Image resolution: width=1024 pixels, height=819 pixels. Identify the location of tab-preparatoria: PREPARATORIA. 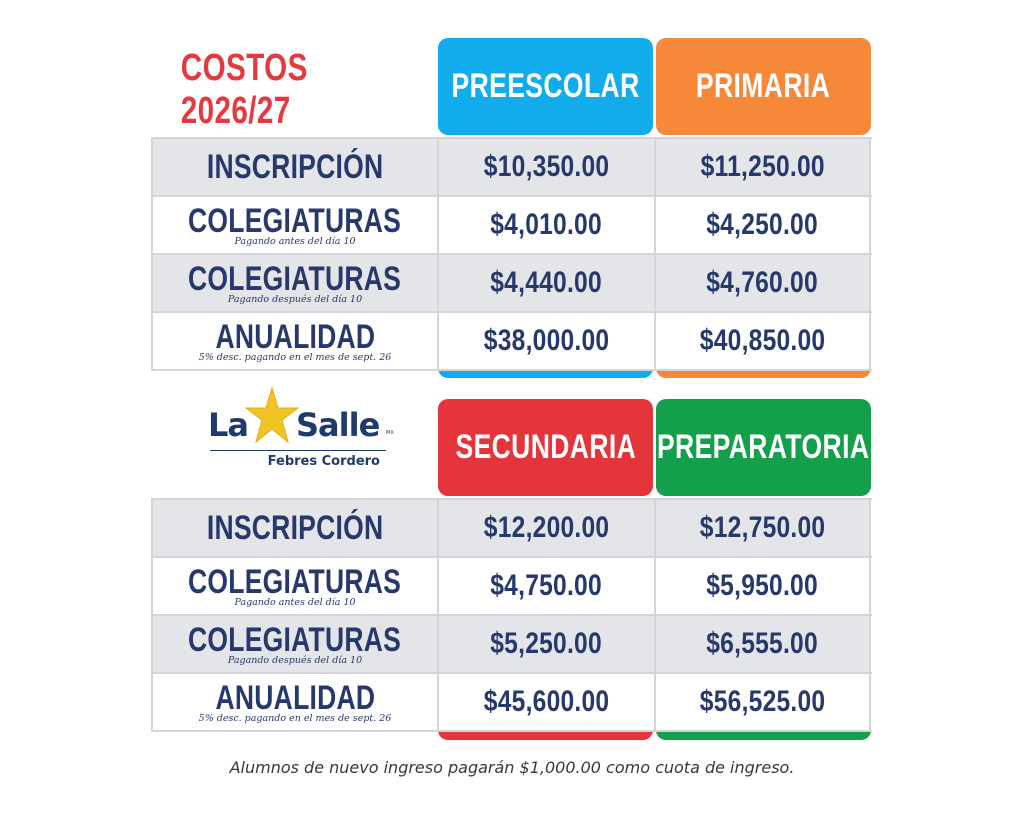
(763, 447).